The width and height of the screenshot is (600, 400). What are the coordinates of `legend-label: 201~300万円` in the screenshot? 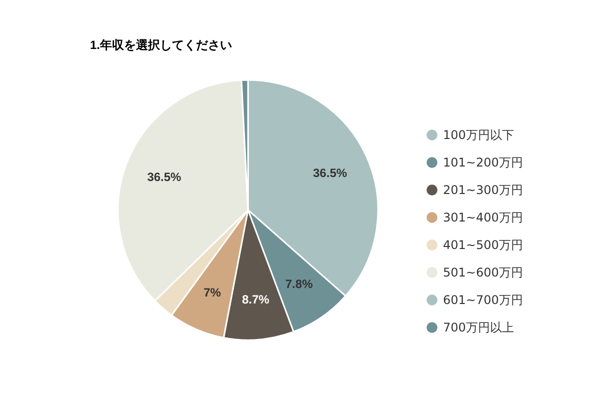 It's located at (483, 190).